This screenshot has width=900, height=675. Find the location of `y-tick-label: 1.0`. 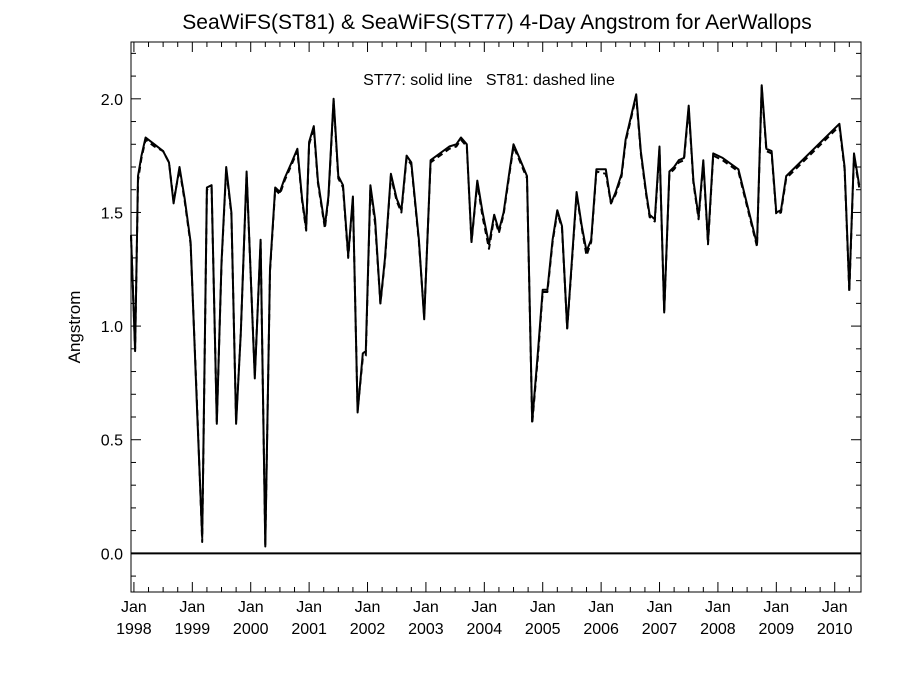

y-tick-label: 1.0 is located at coordinates (112, 327).